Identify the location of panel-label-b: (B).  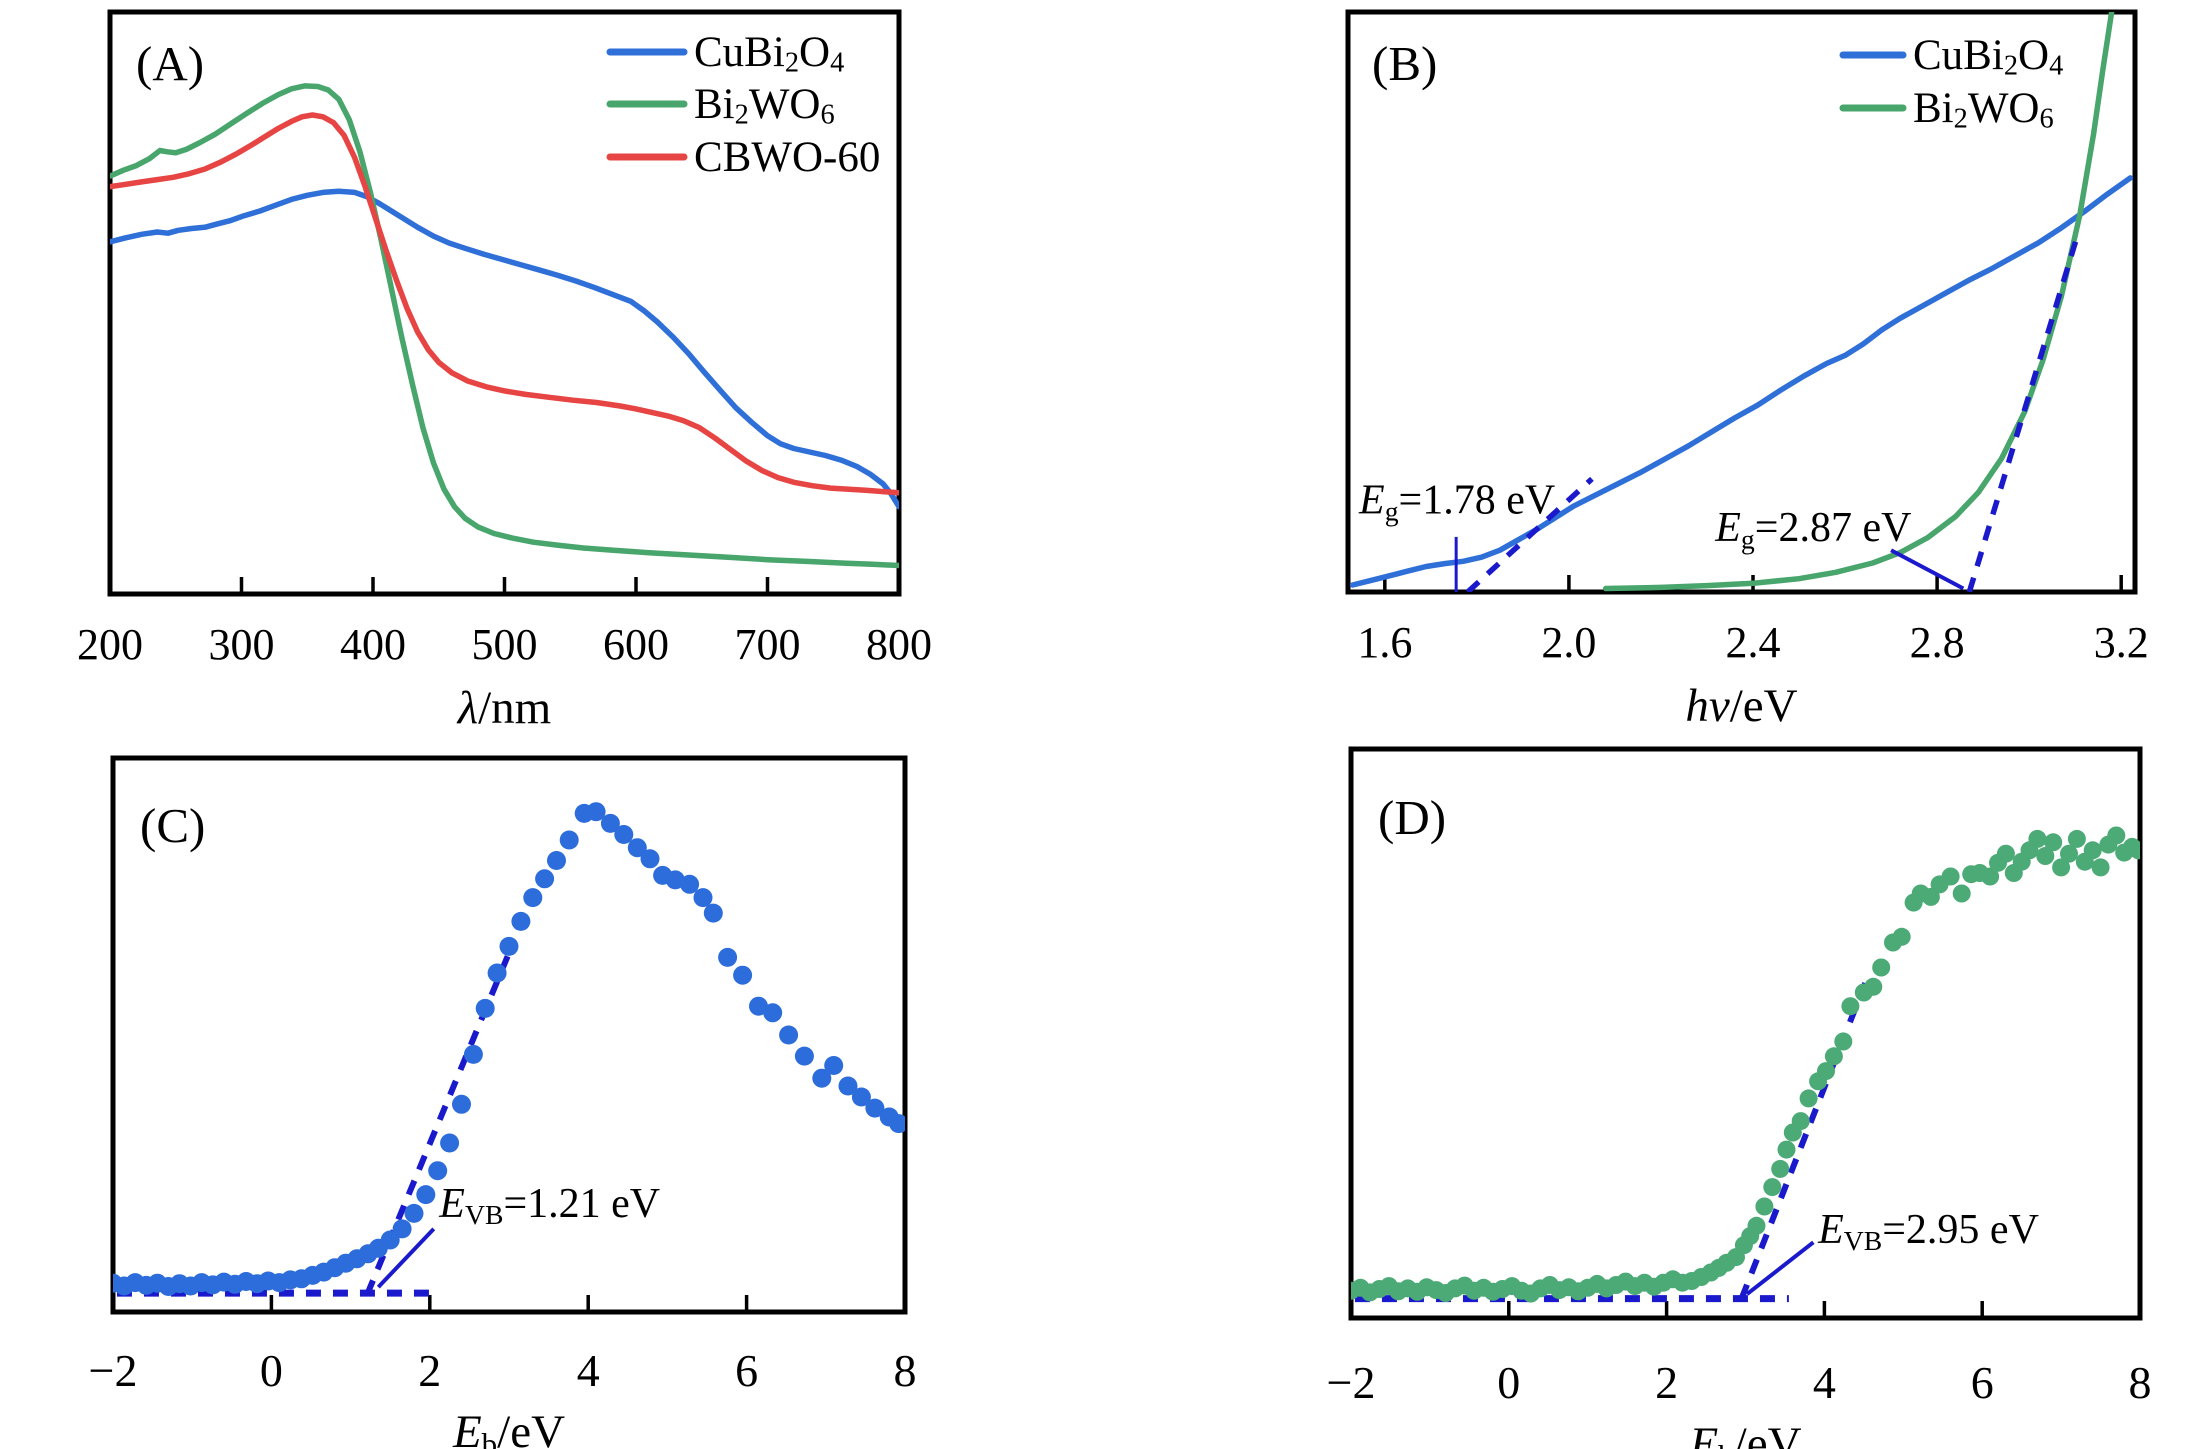
(1404, 63).